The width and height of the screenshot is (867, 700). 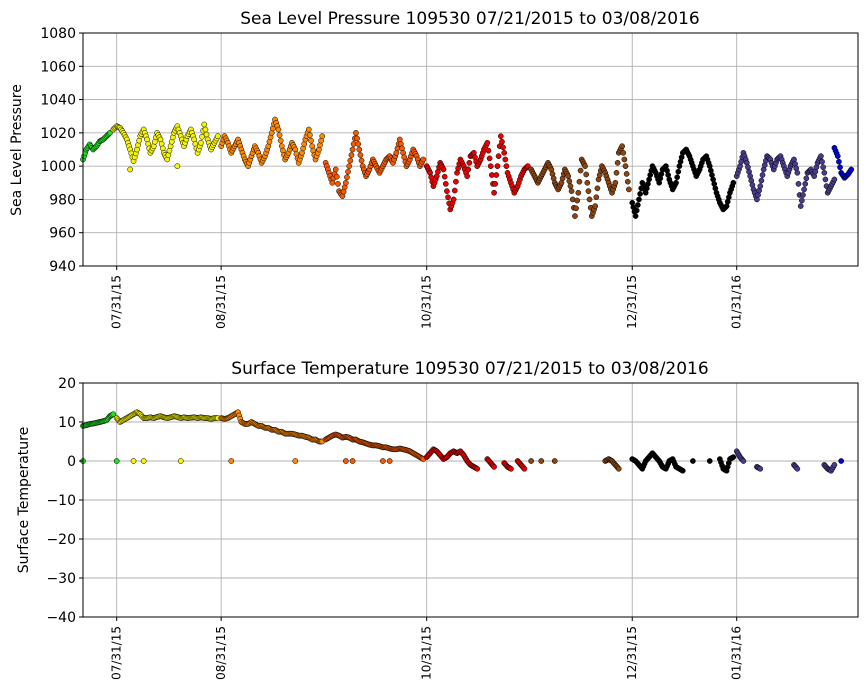 What do you see at coordinates (272, 142) in the screenshot?
I see `series-sep-2015` at bounding box center [272, 142].